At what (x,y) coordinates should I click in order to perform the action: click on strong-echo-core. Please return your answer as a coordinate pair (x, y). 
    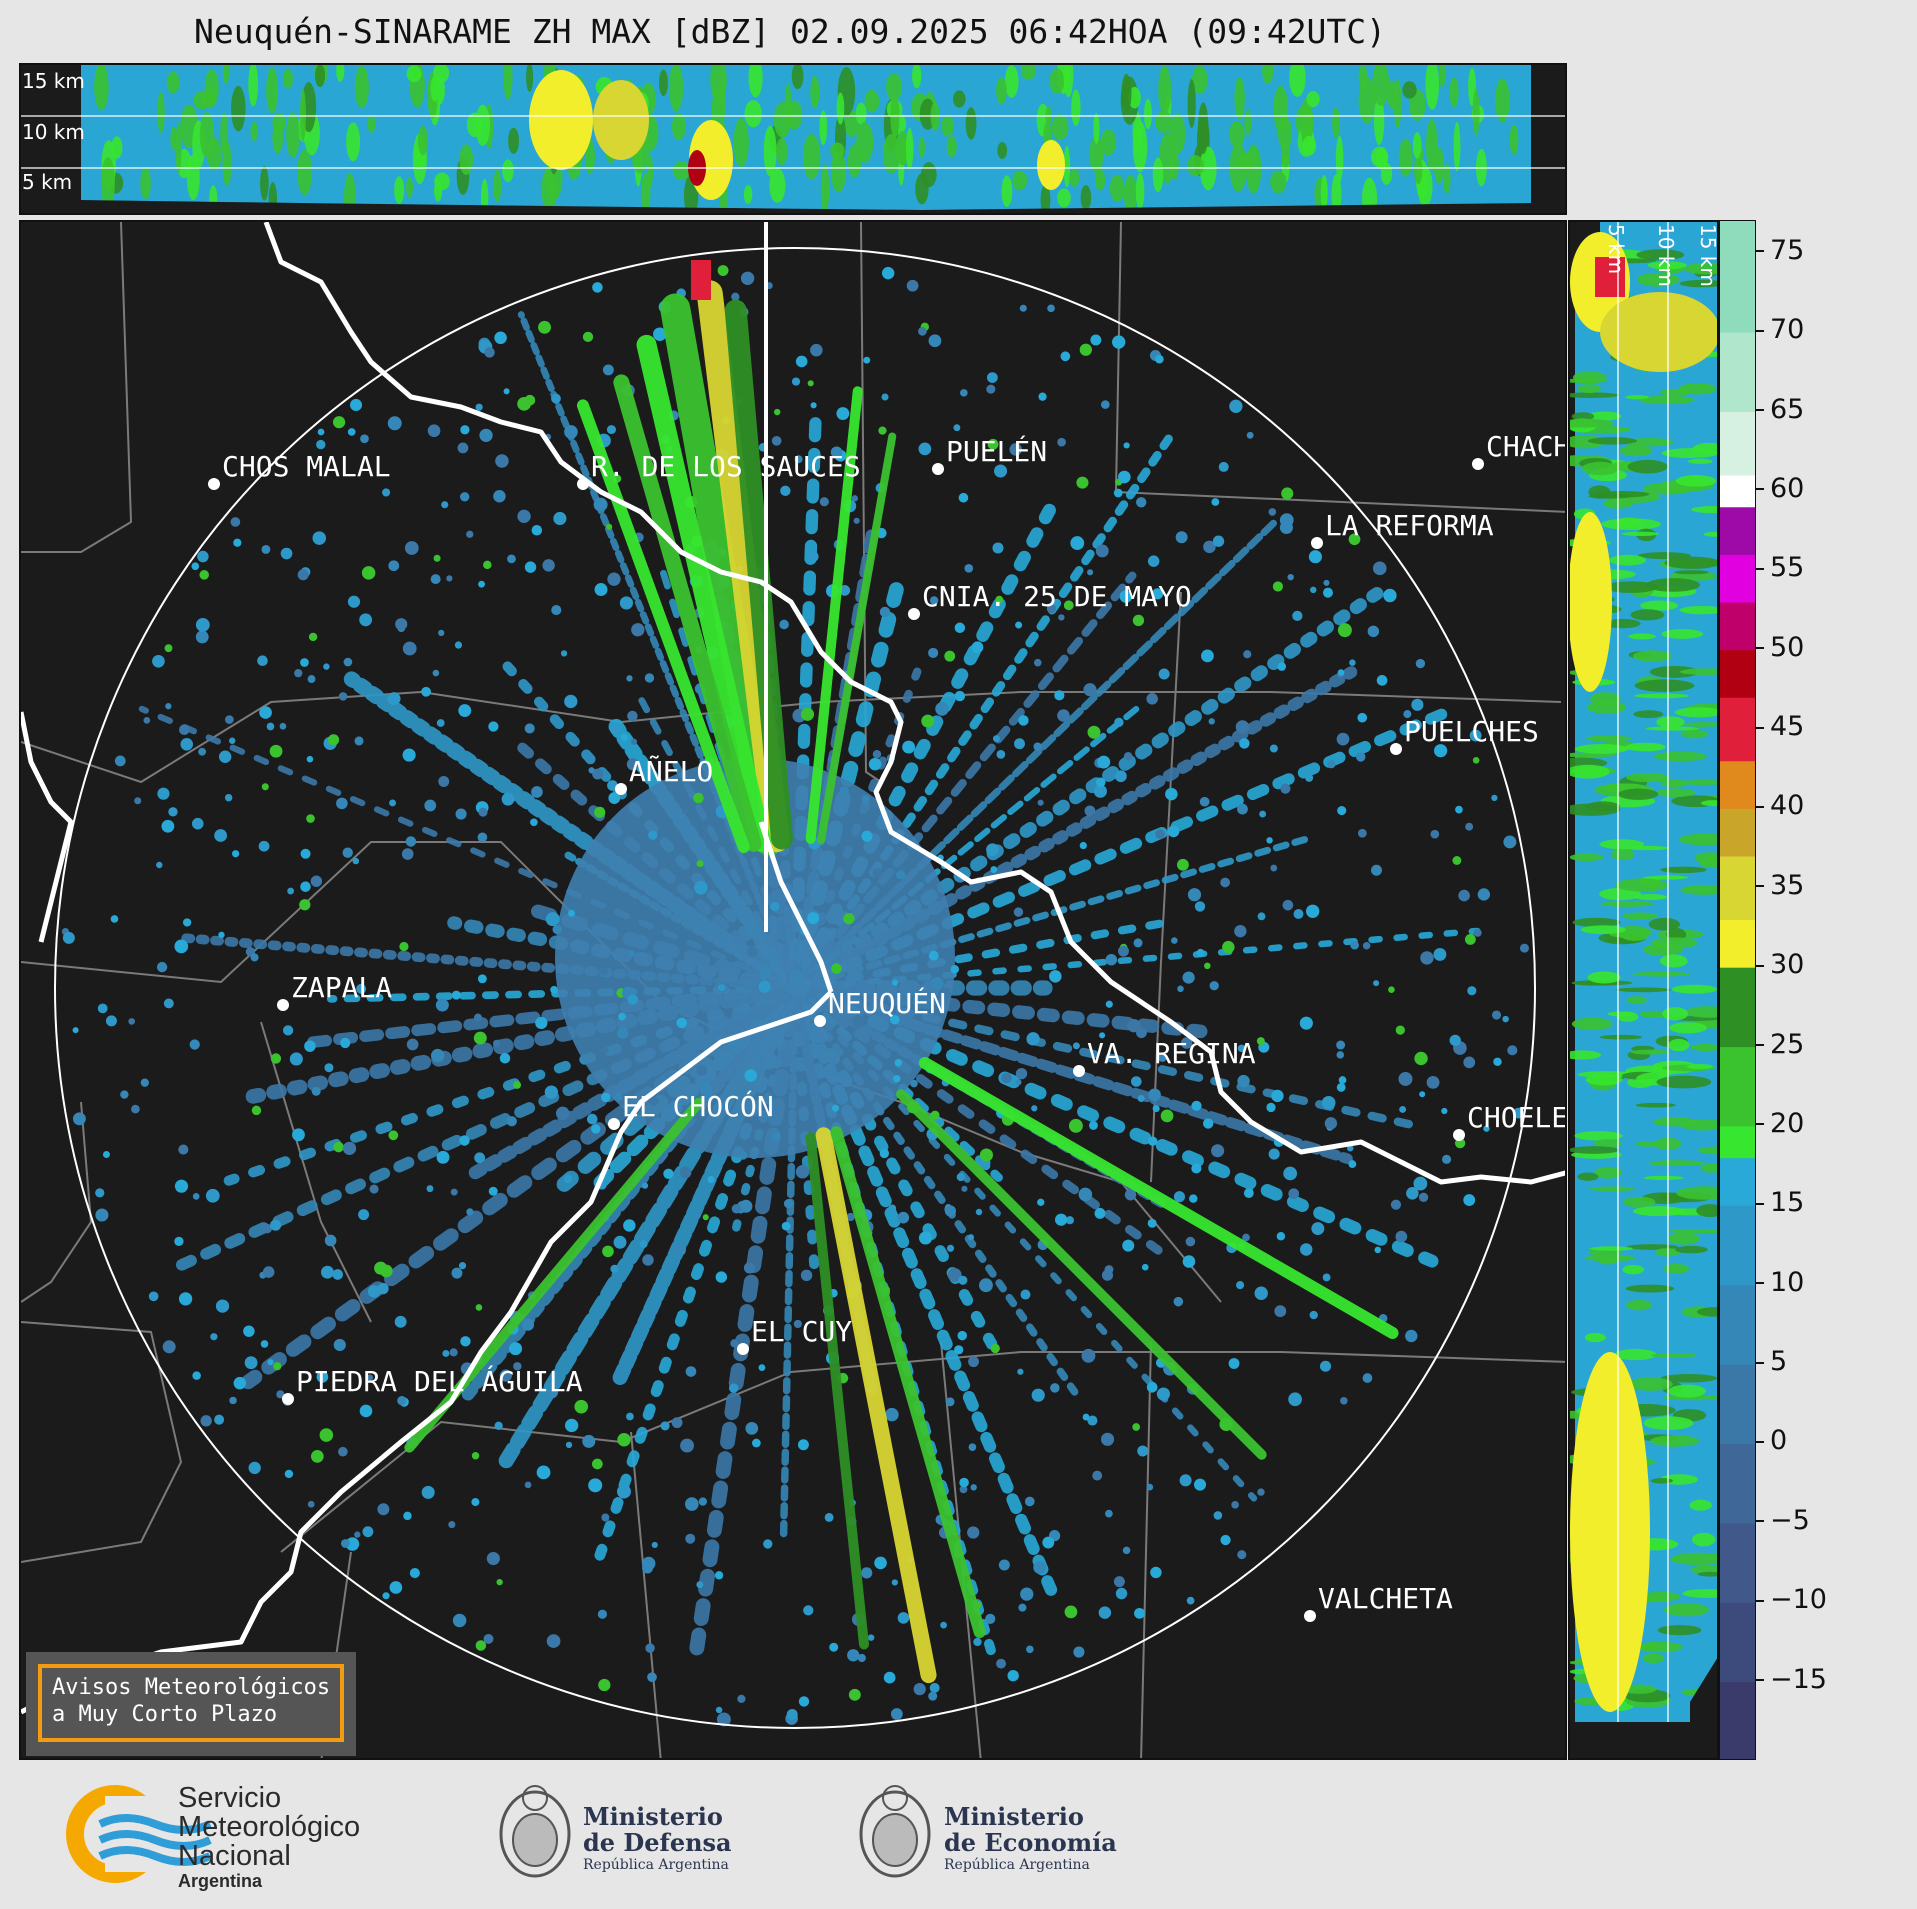
    Looking at the image, I should click on (701, 280).